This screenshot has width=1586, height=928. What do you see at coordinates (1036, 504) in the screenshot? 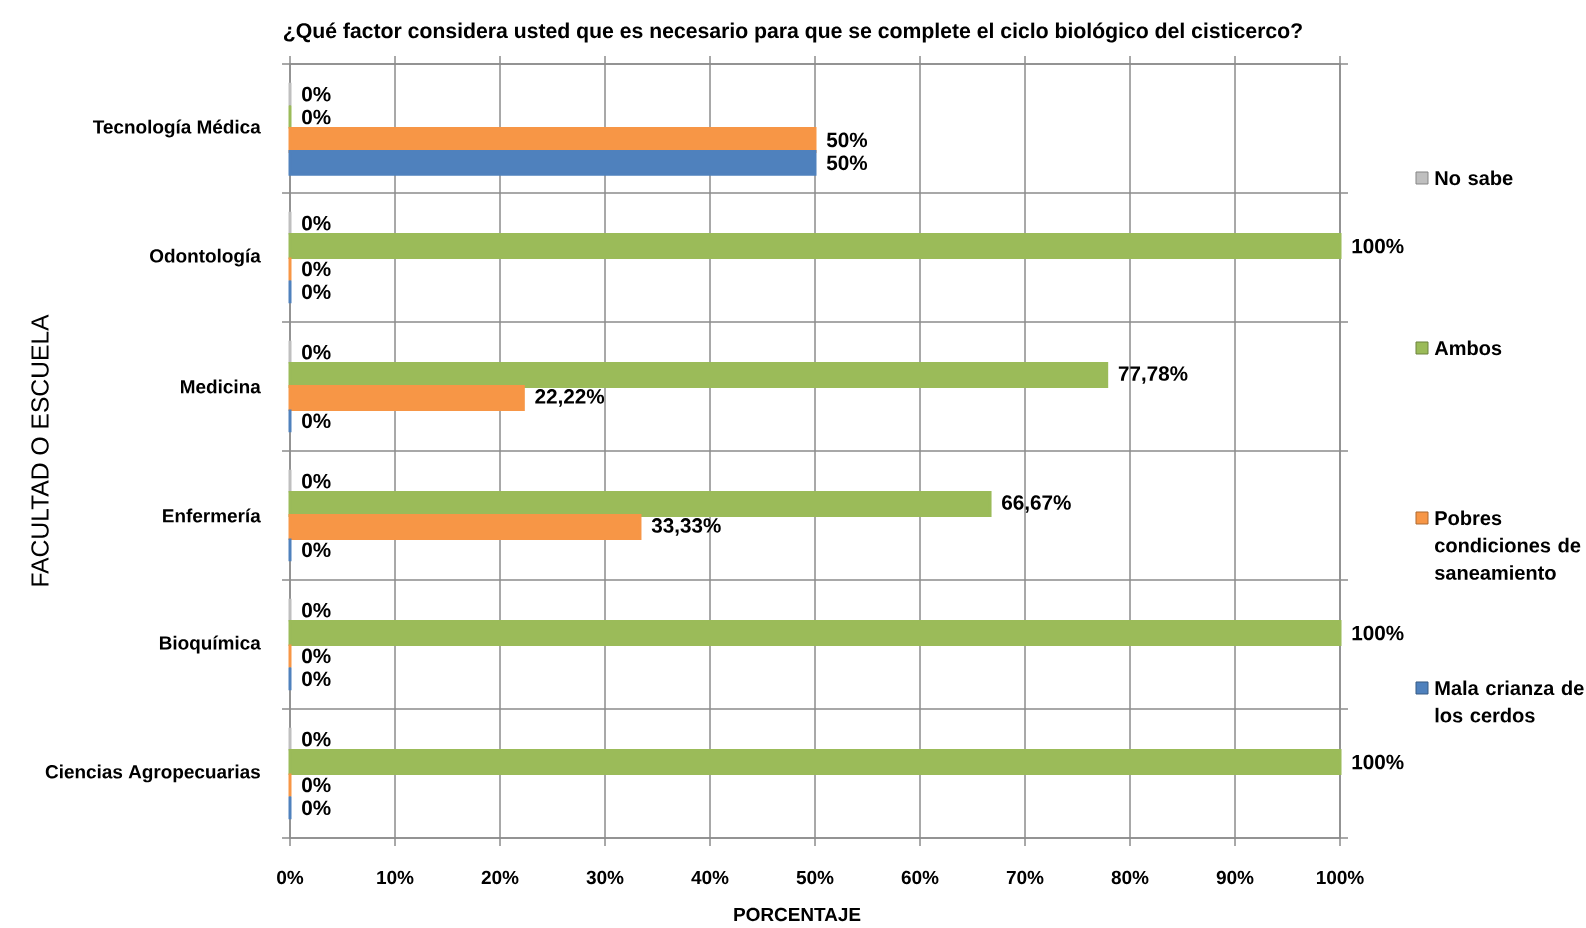
I see `data-label: 66,67%` at bounding box center [1036, 504].